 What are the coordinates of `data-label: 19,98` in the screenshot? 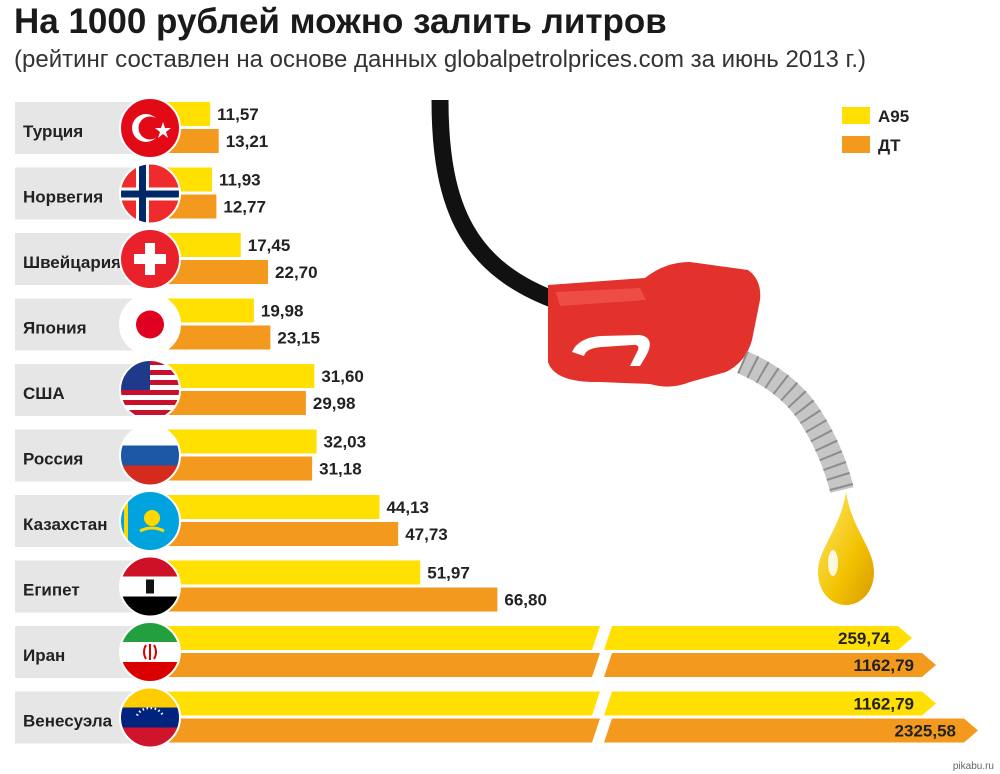 It's located at (282, 311).